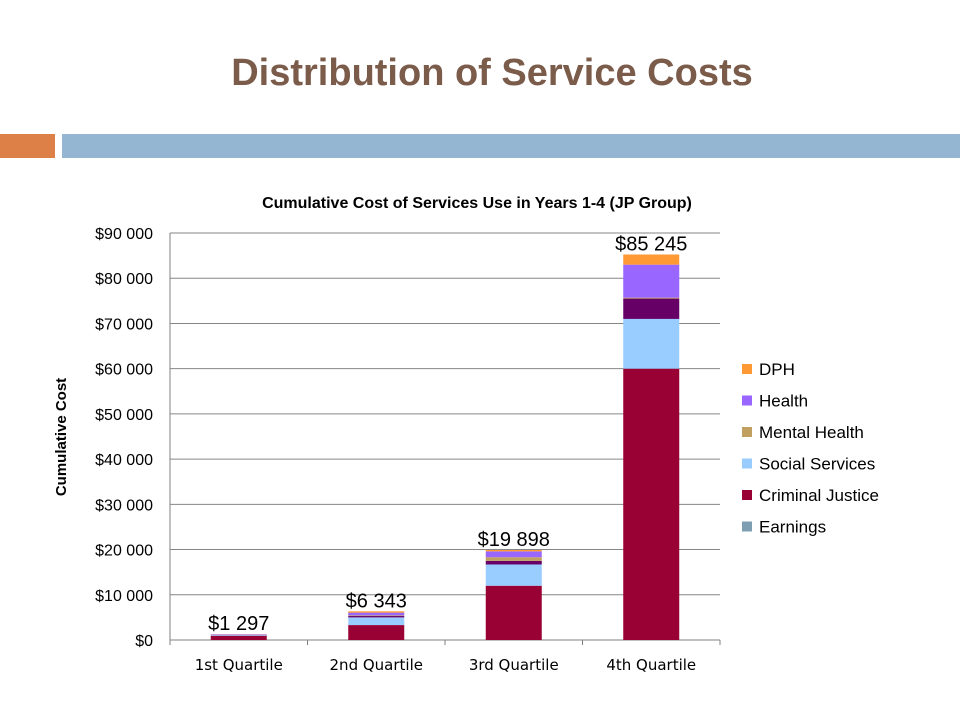 This screenshot has height=720, width=960. I want to click on y-tick-label: $50 000, so click(124, 415).